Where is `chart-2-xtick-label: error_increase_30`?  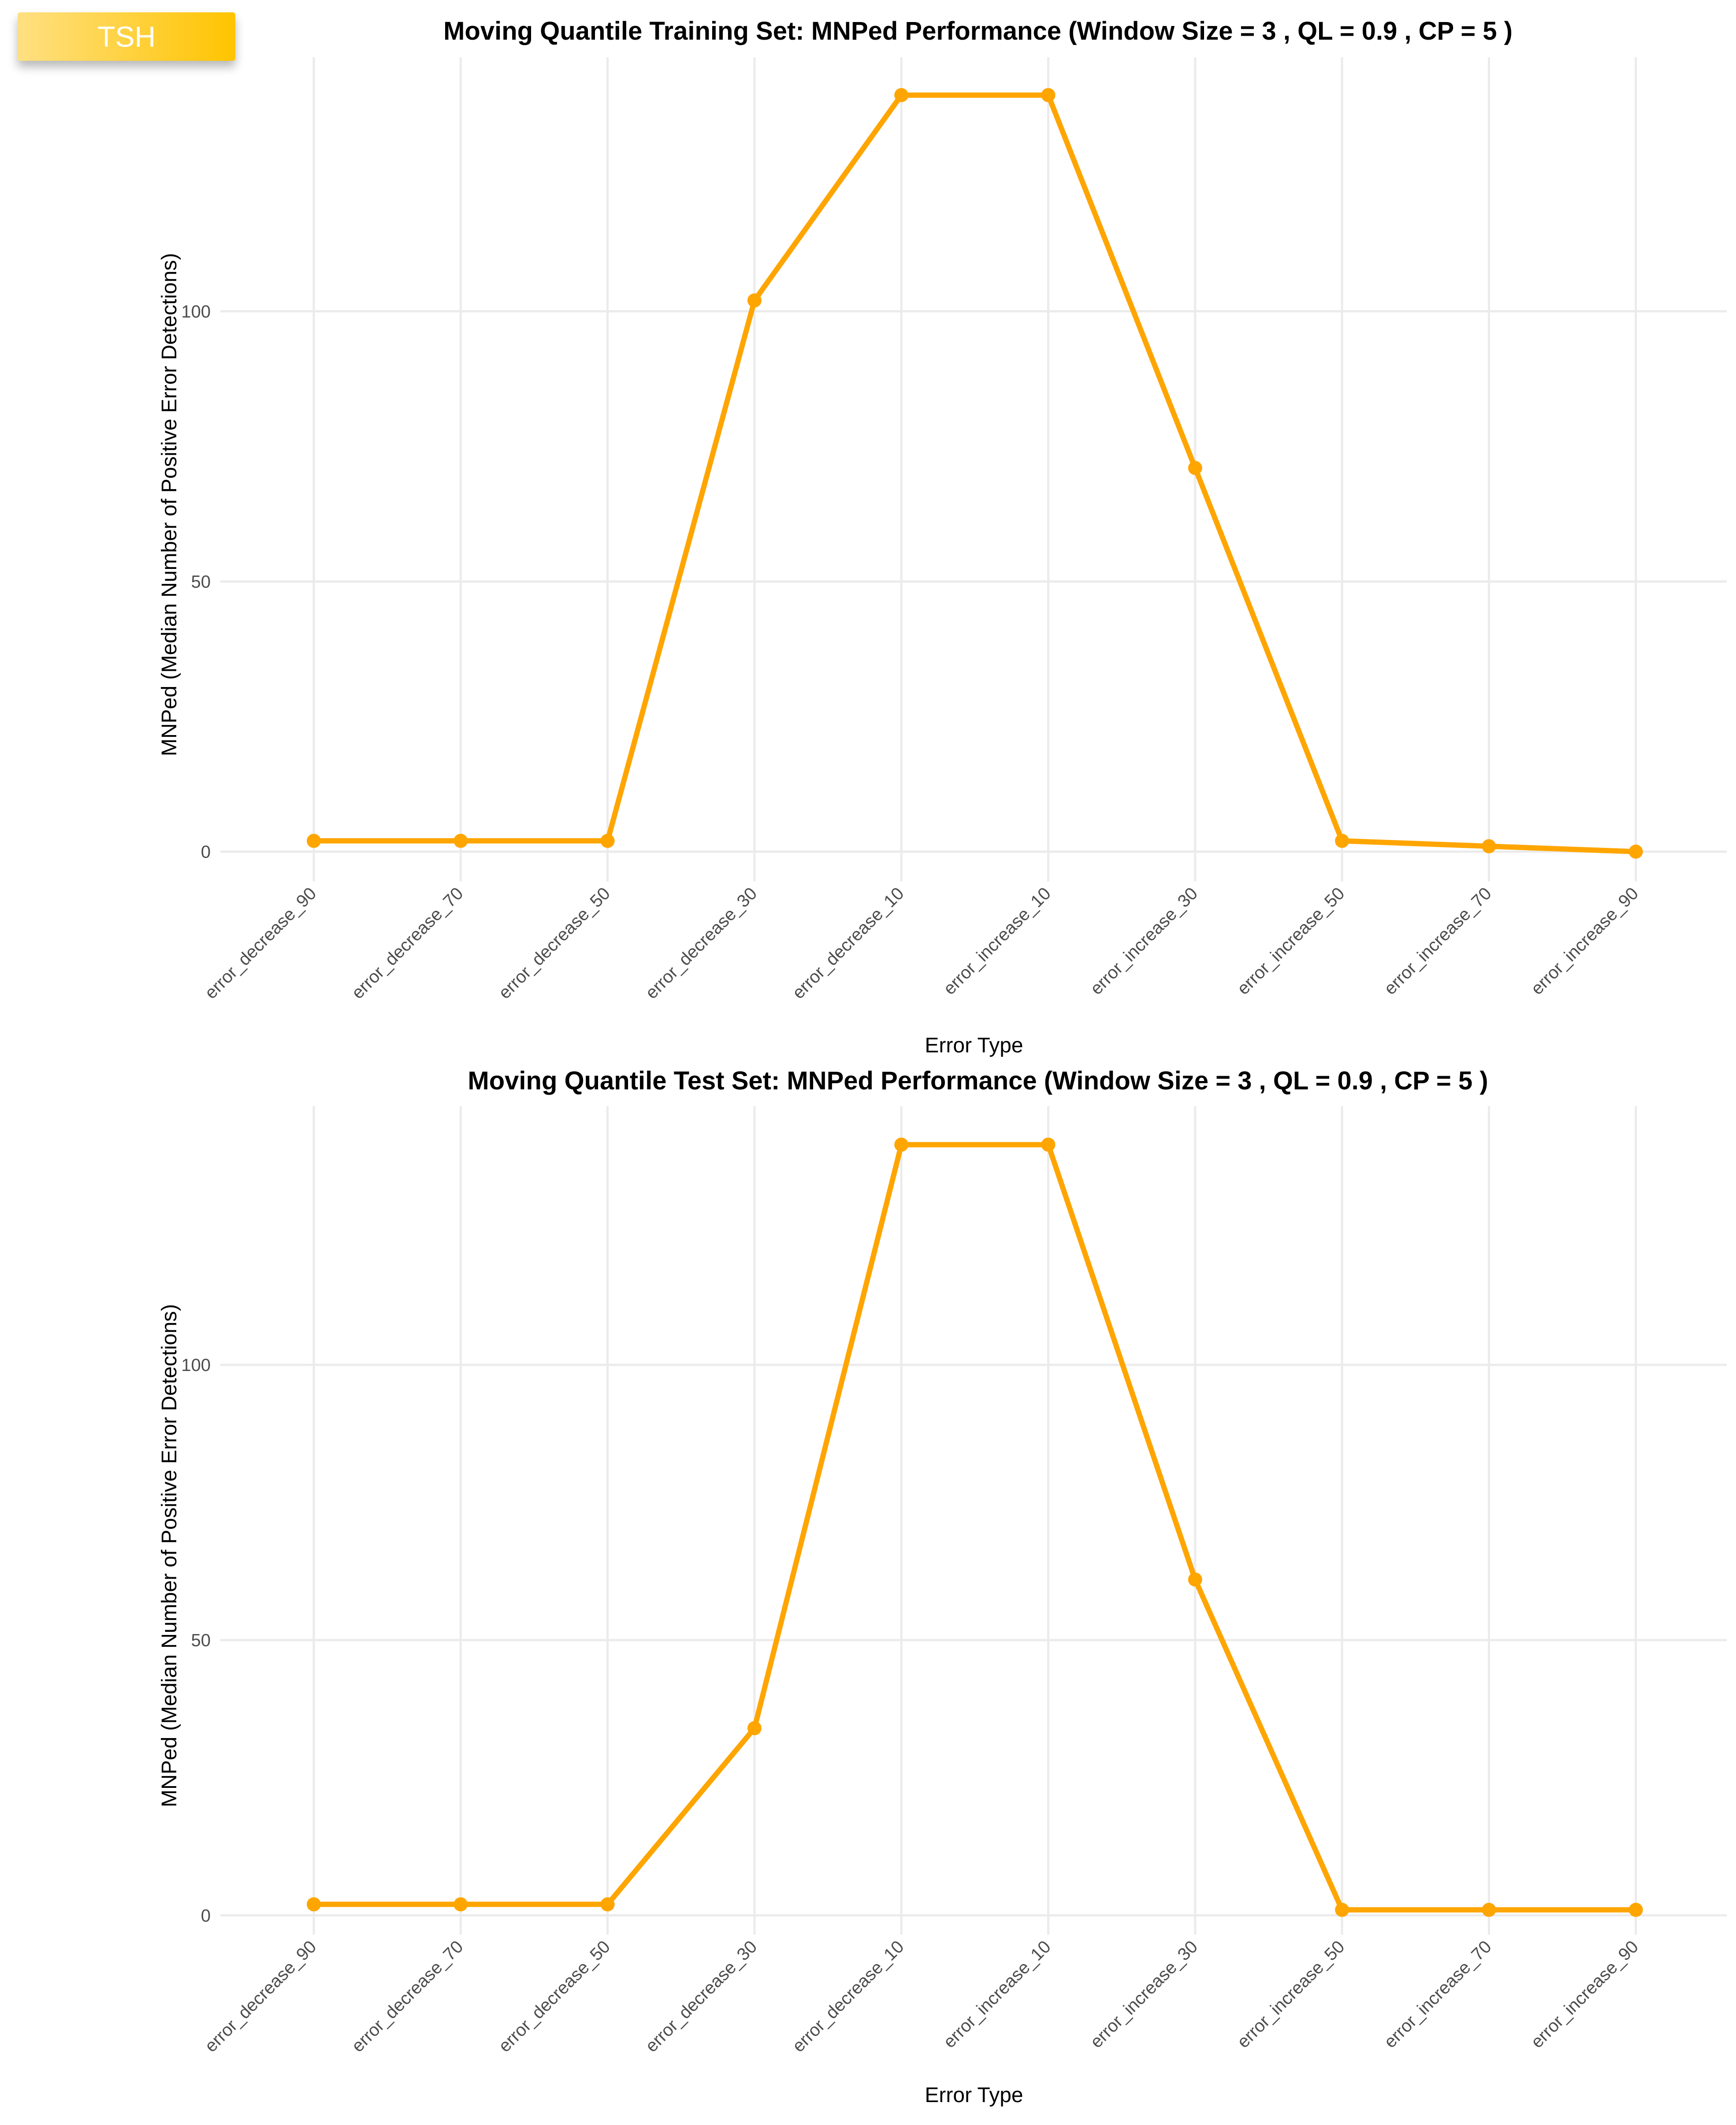 chart-2-xtick-label: error_increase_30 is located at coordinates (1143, 1994).